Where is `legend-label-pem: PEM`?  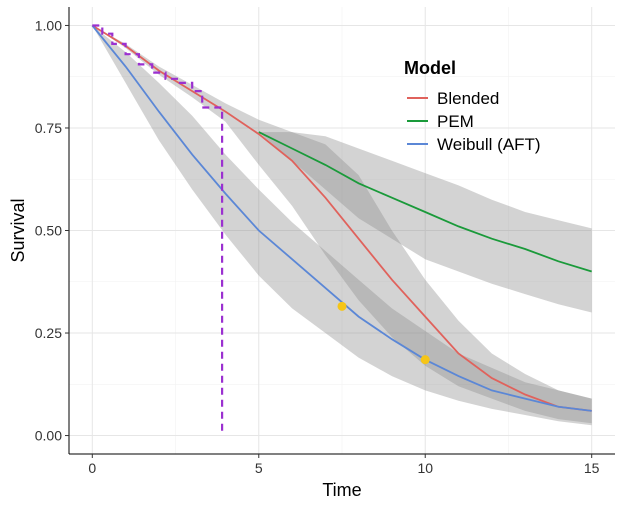 legend-label-pem: PEM is located at coordinates (455, 121).